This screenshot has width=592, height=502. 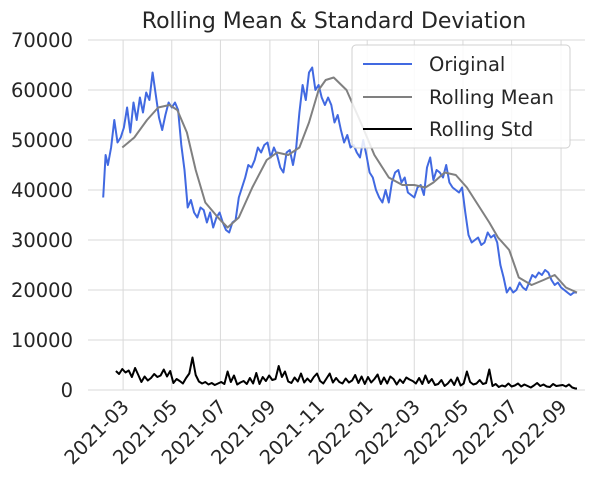 I want to click on legend-box, so click(x=461, y=96).